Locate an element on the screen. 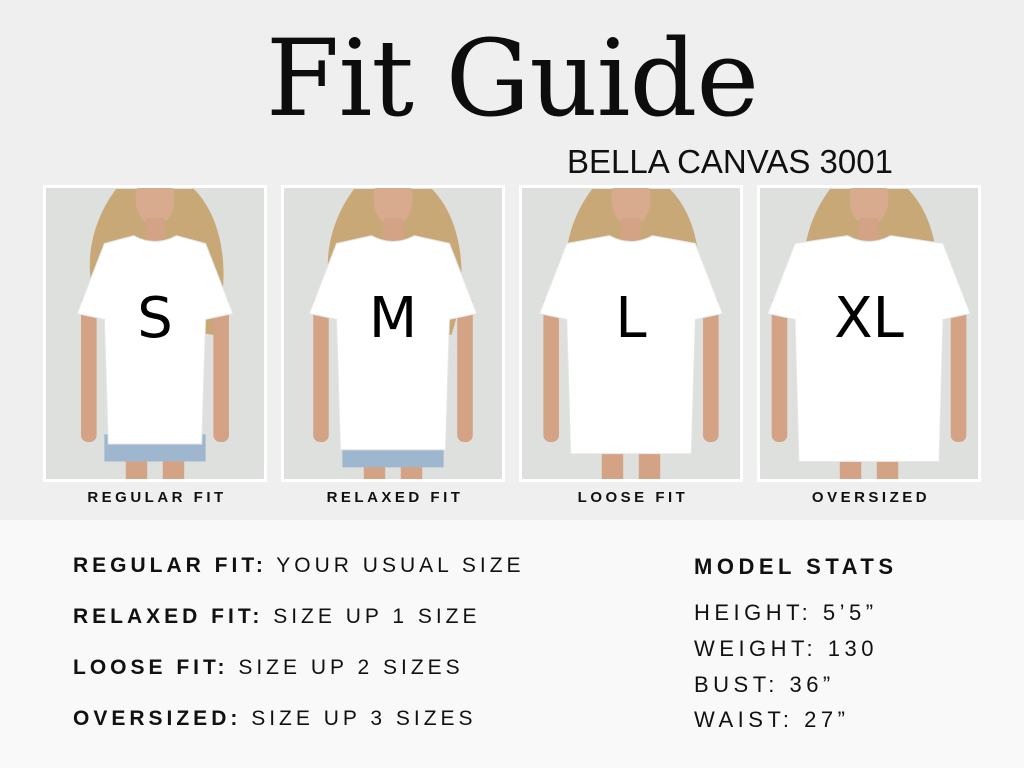  model-stat: WEIGHT: 130 is located at coordinates (786, 648).